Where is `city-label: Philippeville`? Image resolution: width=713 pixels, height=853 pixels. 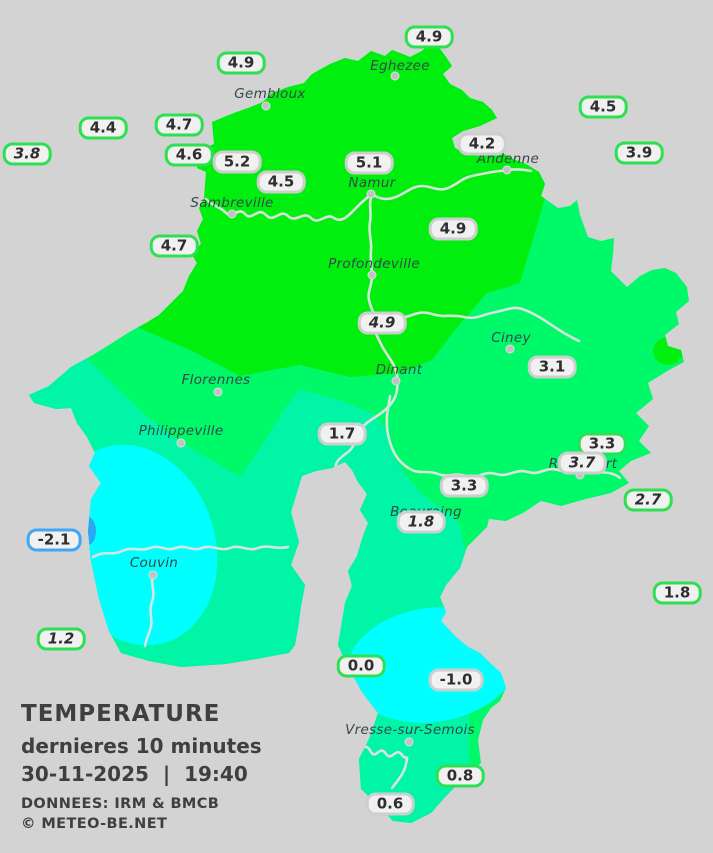 city-label: Philippeville is located at coordinates (181, 431).